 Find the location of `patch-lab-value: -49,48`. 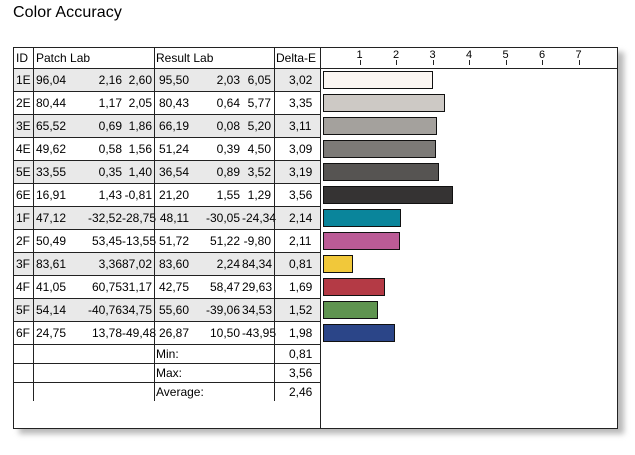

patch-lab-value: -49,48 is located at coordinates (139, 333).